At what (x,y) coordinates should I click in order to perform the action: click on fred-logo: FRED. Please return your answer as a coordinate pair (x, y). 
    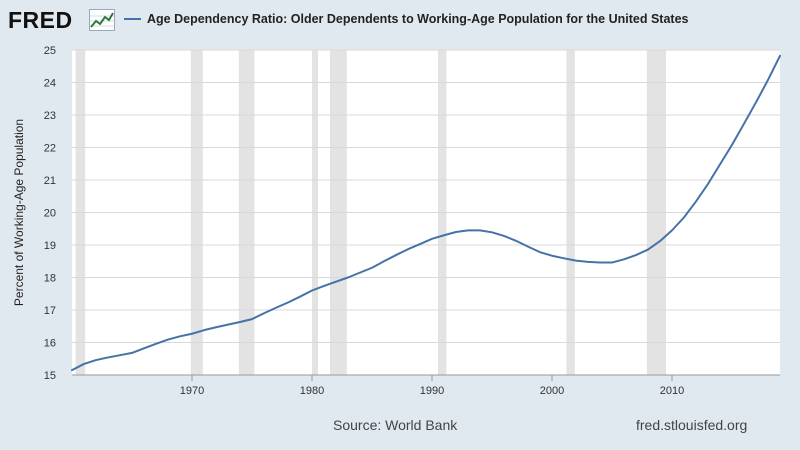
    Looking at the image, I should click on (40, 20).